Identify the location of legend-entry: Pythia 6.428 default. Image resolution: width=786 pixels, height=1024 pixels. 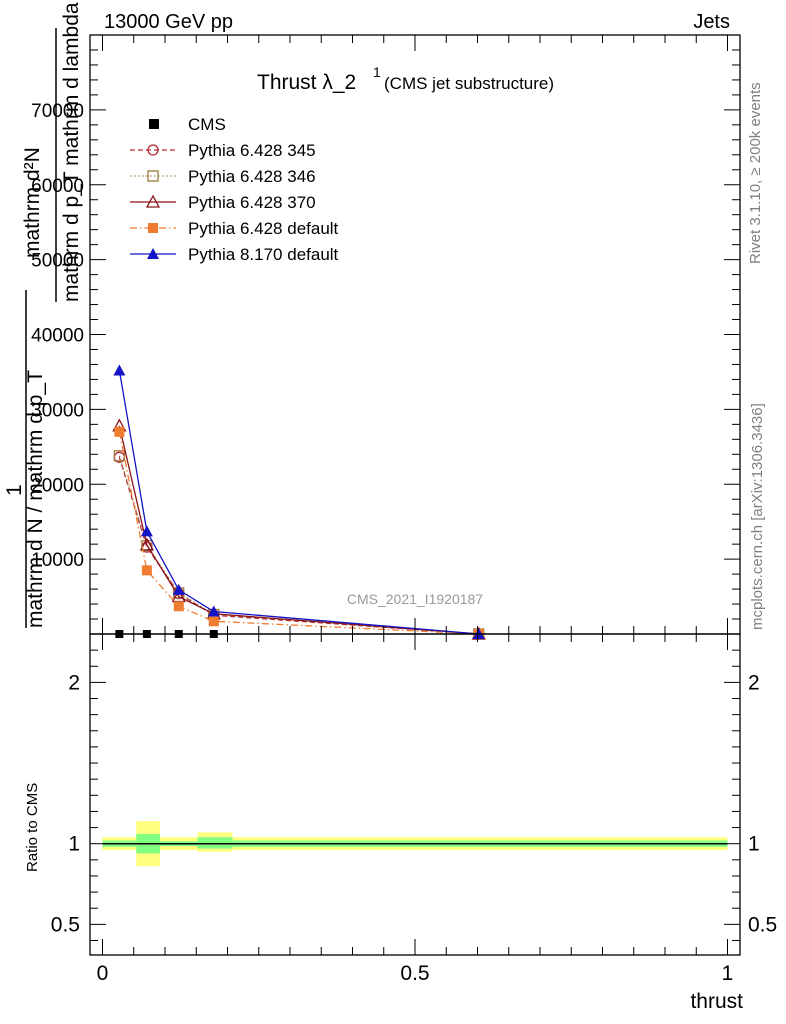
(234, 228).